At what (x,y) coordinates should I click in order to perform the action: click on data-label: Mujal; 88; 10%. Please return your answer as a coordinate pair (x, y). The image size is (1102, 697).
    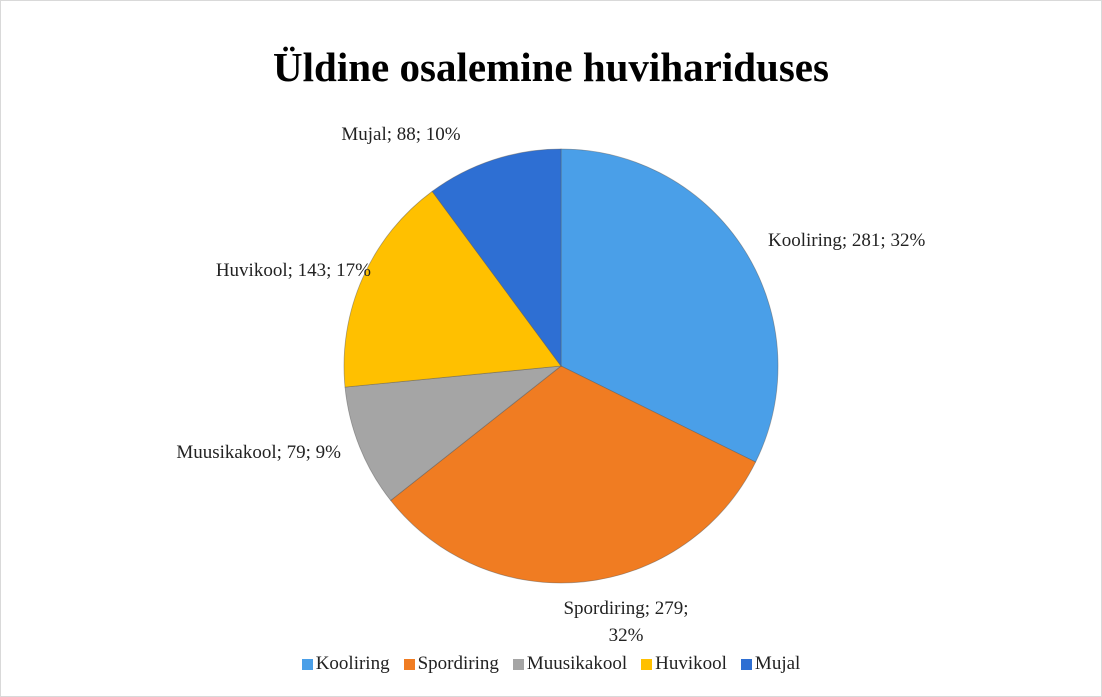
    Looking at the image, I should click on (401, 134).